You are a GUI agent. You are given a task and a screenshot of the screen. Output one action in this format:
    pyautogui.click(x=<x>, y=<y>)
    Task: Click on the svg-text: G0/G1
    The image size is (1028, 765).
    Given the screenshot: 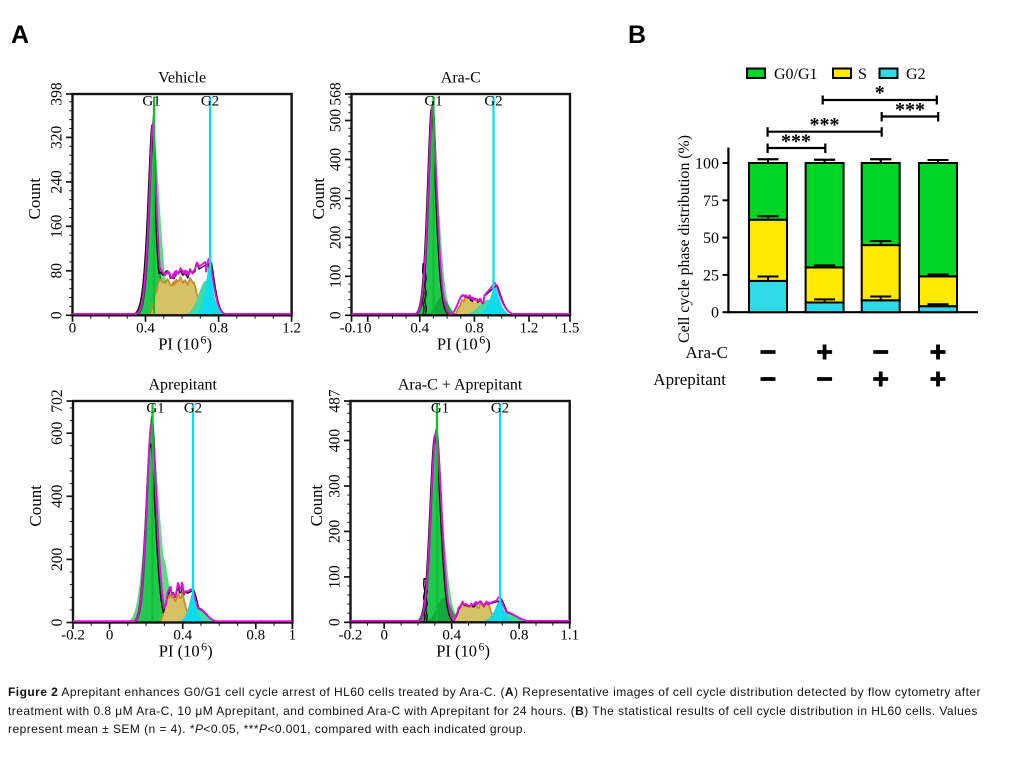 What is the action you would take?
    pyautogui.click(x=796, y=74)
    